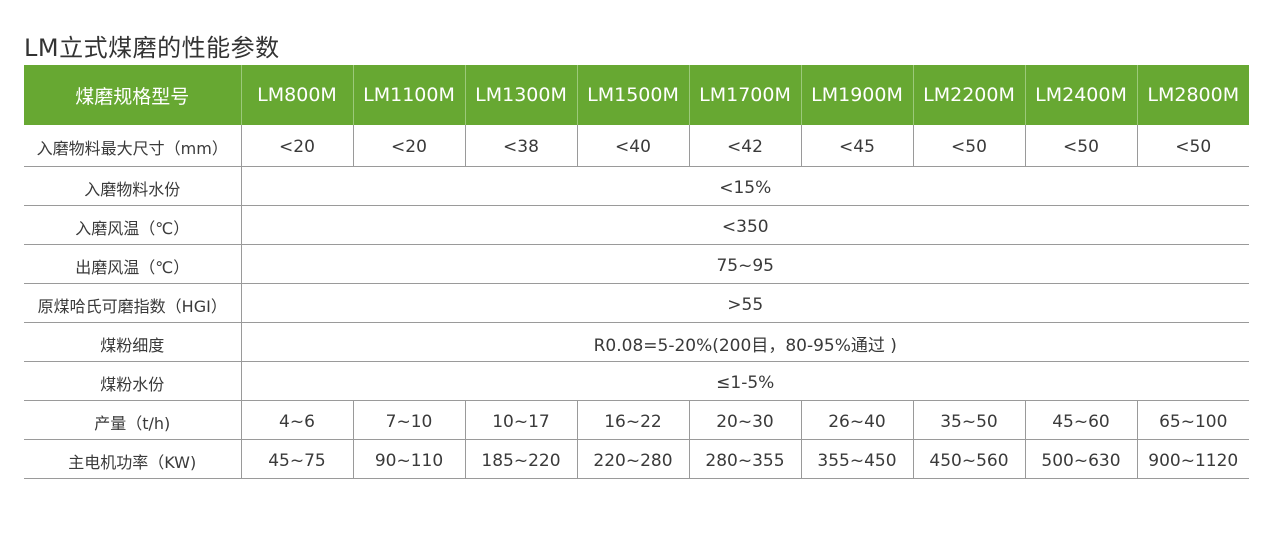 The height and width of the screenshot is (540, 1275). I want to click on table-row: 入磨风温（℃） <350, so click(636, 225).